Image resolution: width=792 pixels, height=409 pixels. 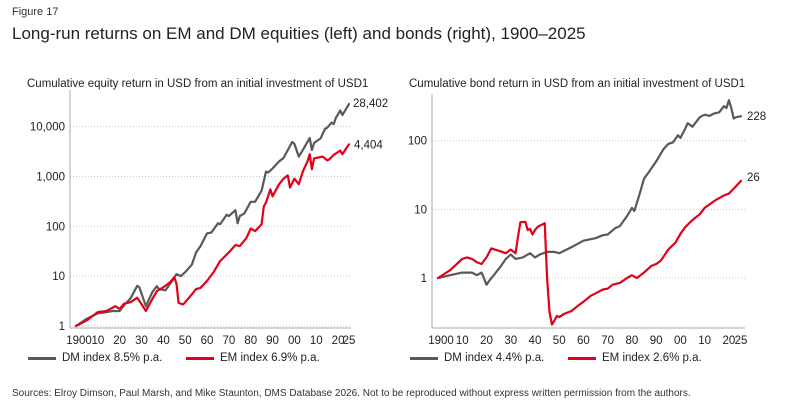 I want to click on equity-end-label-dm: 28,402, so click(x=370, y=104).